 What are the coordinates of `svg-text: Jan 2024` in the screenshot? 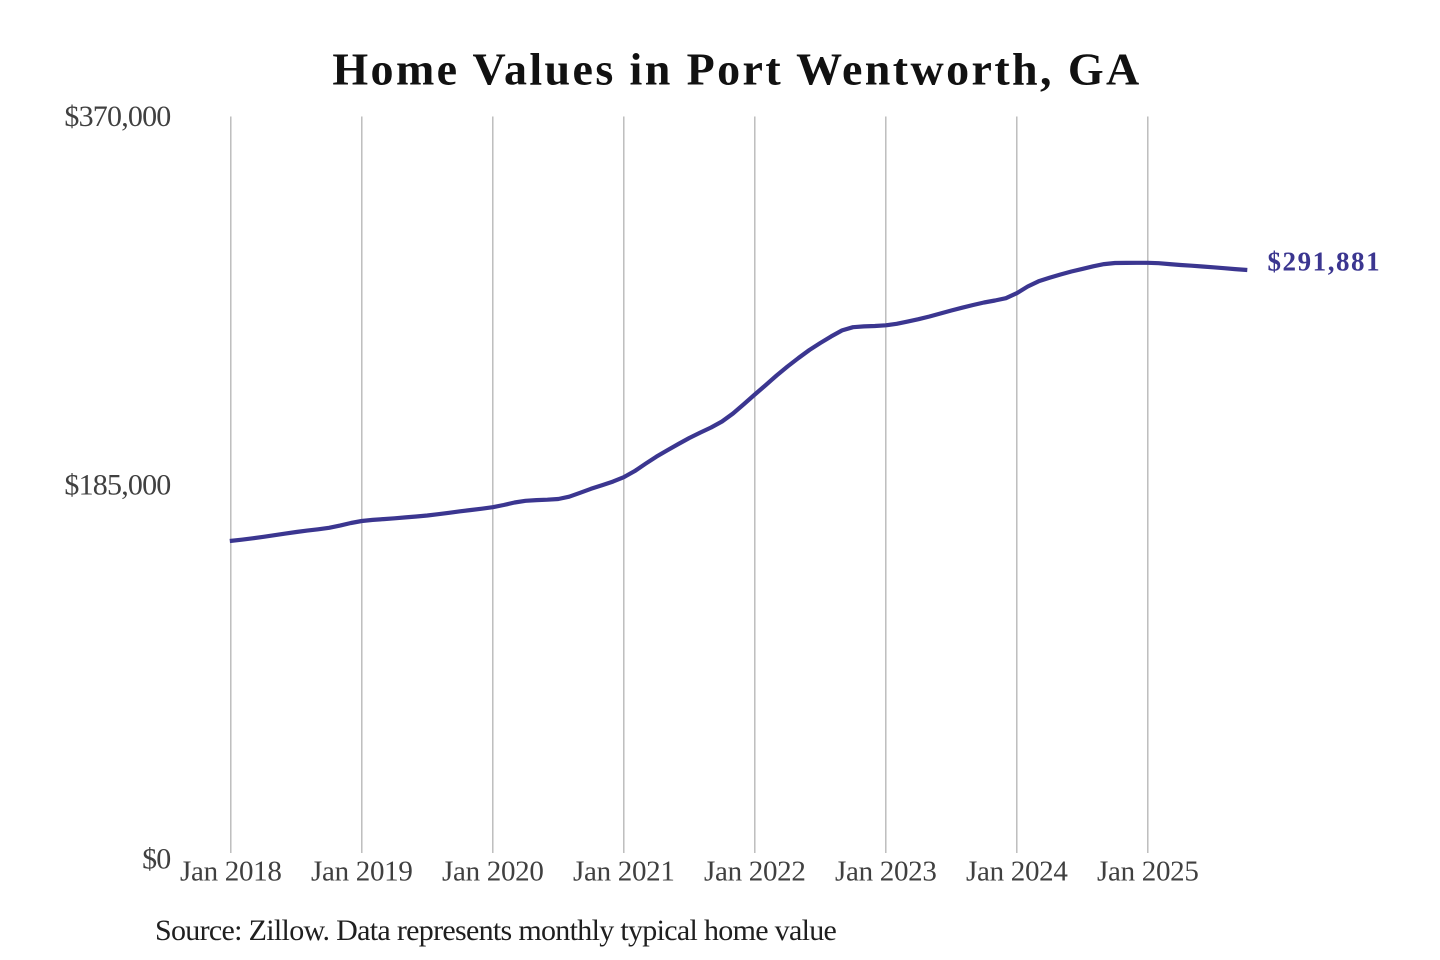 It's located at (1017, 872).